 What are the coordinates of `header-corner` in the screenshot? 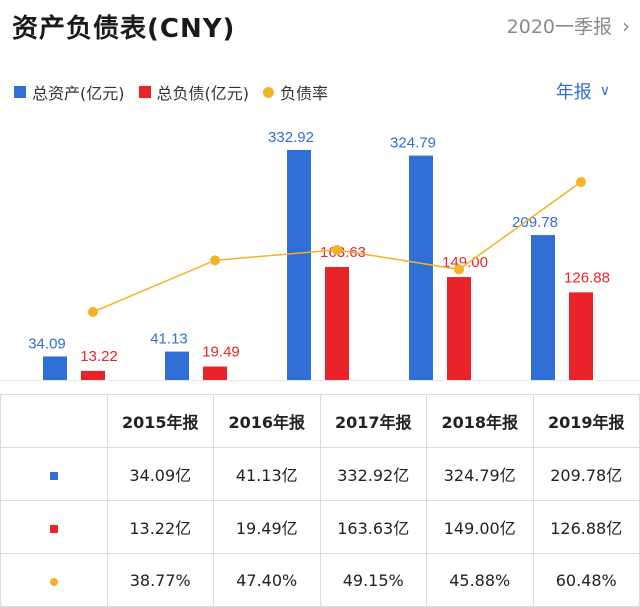 It's located at (54, 421).